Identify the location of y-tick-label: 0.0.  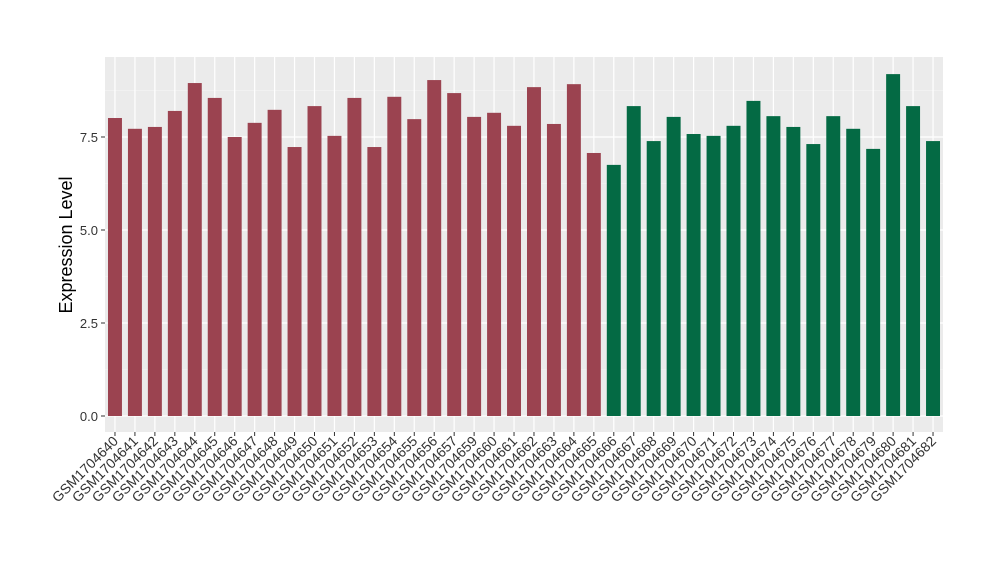
(89, 416).